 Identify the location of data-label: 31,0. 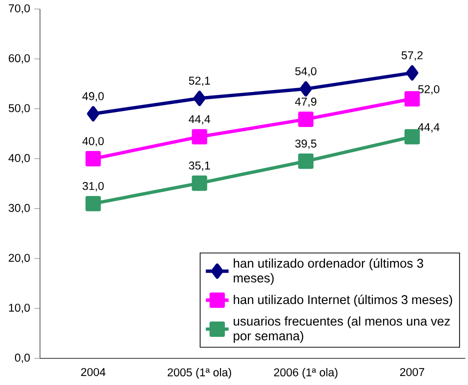
(93, 187).